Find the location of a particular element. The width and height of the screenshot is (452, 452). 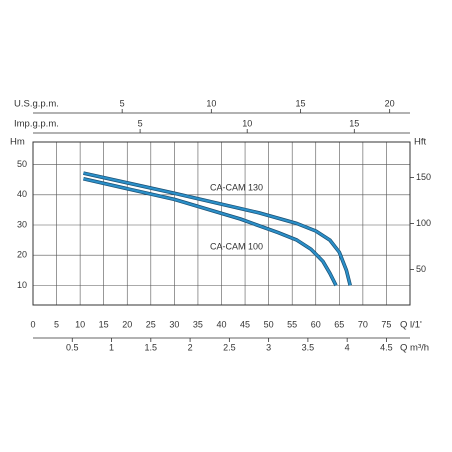

x-tick-label: 0 is located at coordinates (32, 324).